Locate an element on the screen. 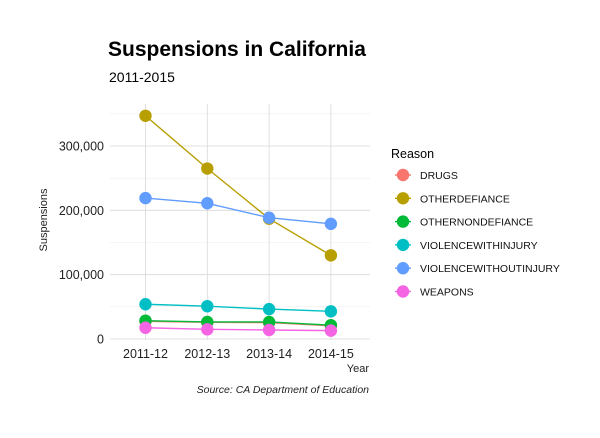  legend-label: DRUGS is located at coordinates (439, 176).